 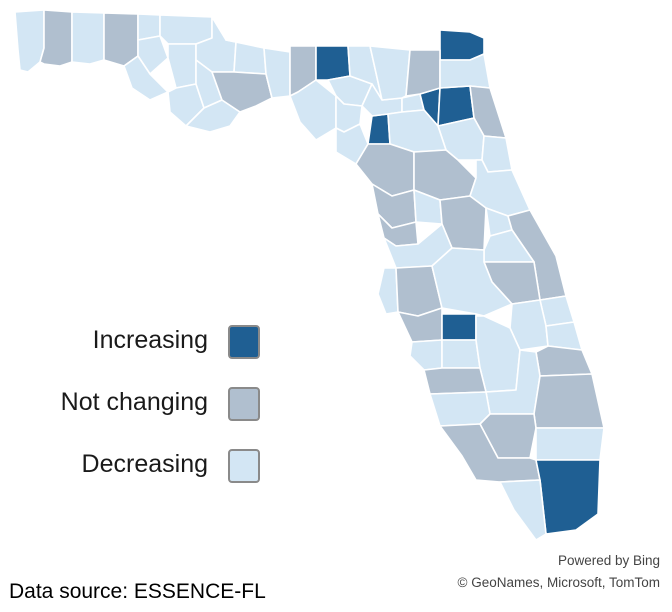 I want to click on county-okaloosa, so click(x=88, y=38).